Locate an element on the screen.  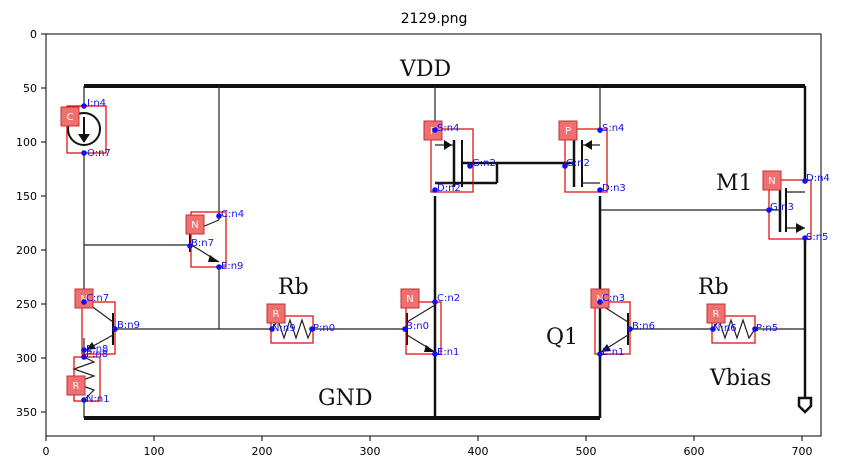
gnd-label: GND is located at coordinates (345, 398).